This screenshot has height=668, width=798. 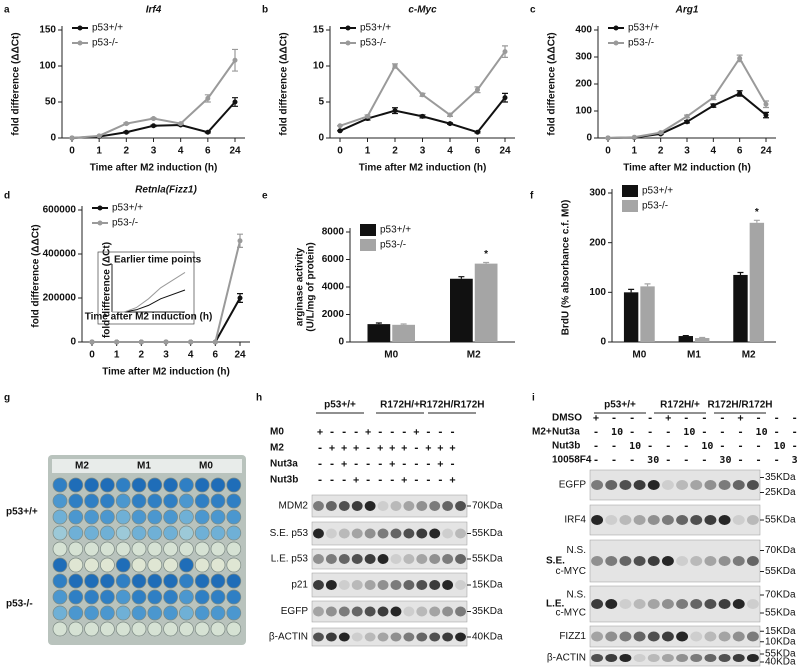 What do you see at coordinates (695, 446) in the screenshot?
I see `condition-marks: - - 10 - - - 10 - - - 10 -` at bounding box center [695, 446].